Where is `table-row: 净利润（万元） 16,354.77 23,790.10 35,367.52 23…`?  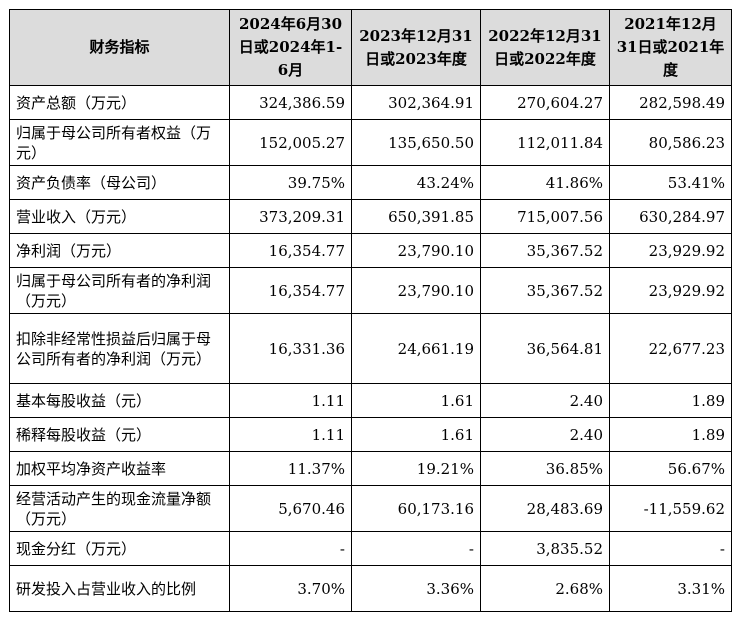
table-row: 净利润（万元） 16,354.77 23,790.10 35,367.52 23… is located at coordinates (370, 250).